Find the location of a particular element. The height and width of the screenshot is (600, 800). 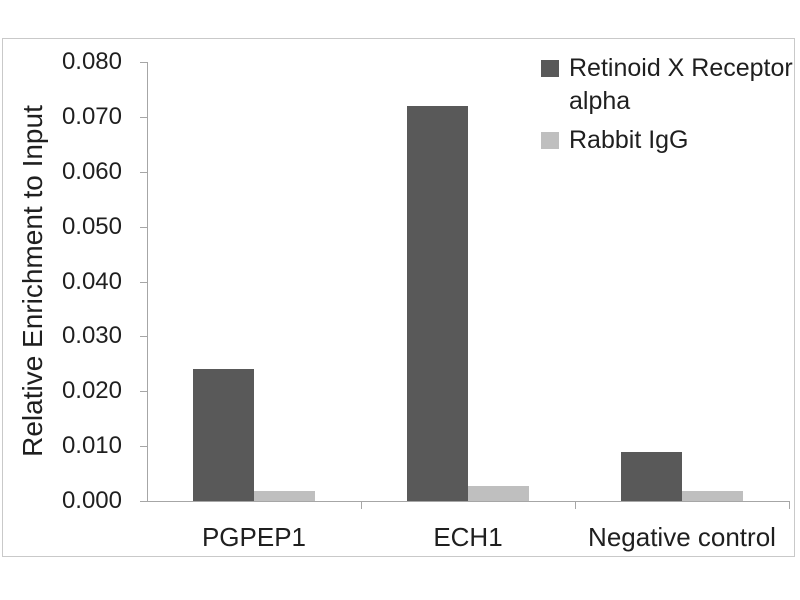

legend-label-rabbit-igg: Rabbit IgG is located at coordinates (629, 140).